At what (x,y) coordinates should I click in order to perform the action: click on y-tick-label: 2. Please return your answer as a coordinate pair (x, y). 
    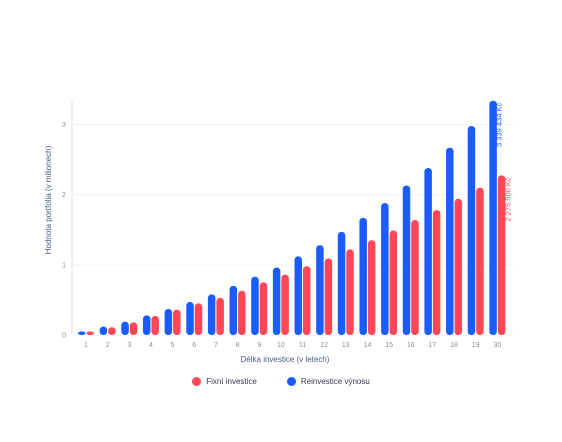
    Looking at the image, I should click on (64, 195).